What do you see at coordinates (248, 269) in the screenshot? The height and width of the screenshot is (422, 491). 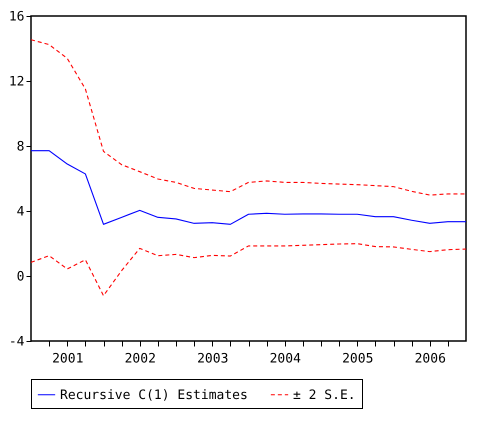 I see `line-series` at bounding box center [248, 269].